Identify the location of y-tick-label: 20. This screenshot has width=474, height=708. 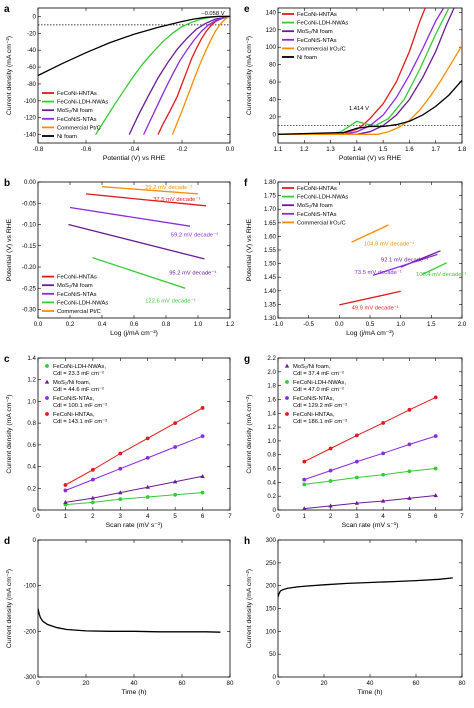
(272, 117).